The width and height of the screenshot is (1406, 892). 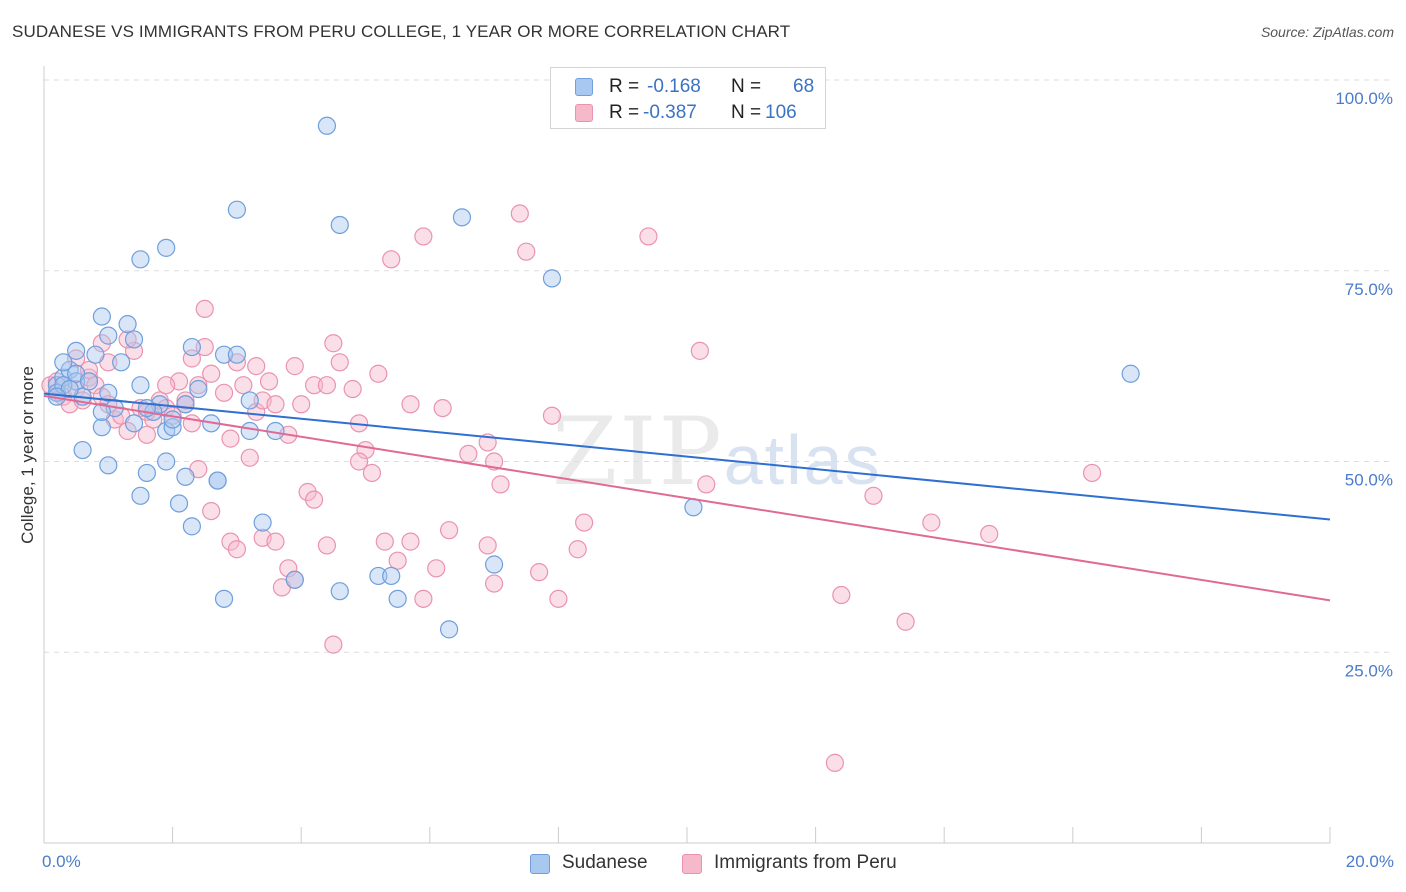 I want to click on y-axis-label: College, 1 year or more, so click(x=27, y=455).